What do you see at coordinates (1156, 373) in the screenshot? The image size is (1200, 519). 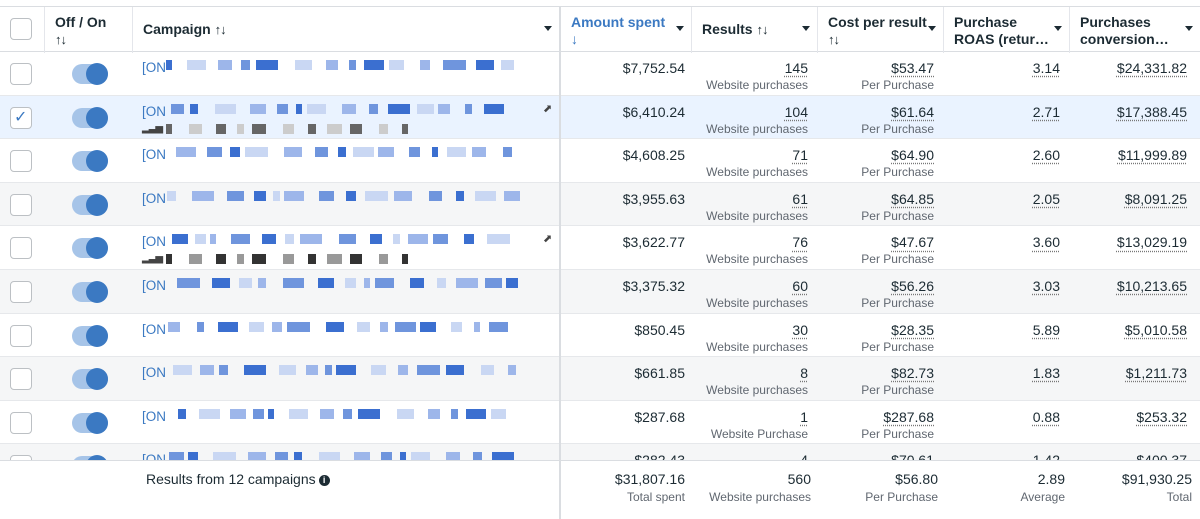 I see `purchases-conversion-value: $1,211.73` at bounding box center [1156, 373].